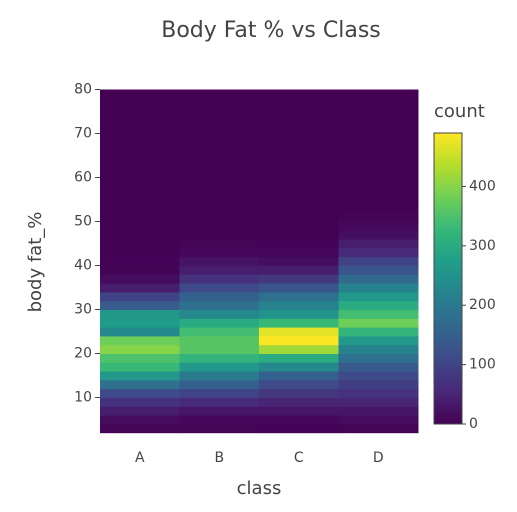 This screenshot has width=517, height=512. I want to click on colorbar-title: count, so click(459, 111).